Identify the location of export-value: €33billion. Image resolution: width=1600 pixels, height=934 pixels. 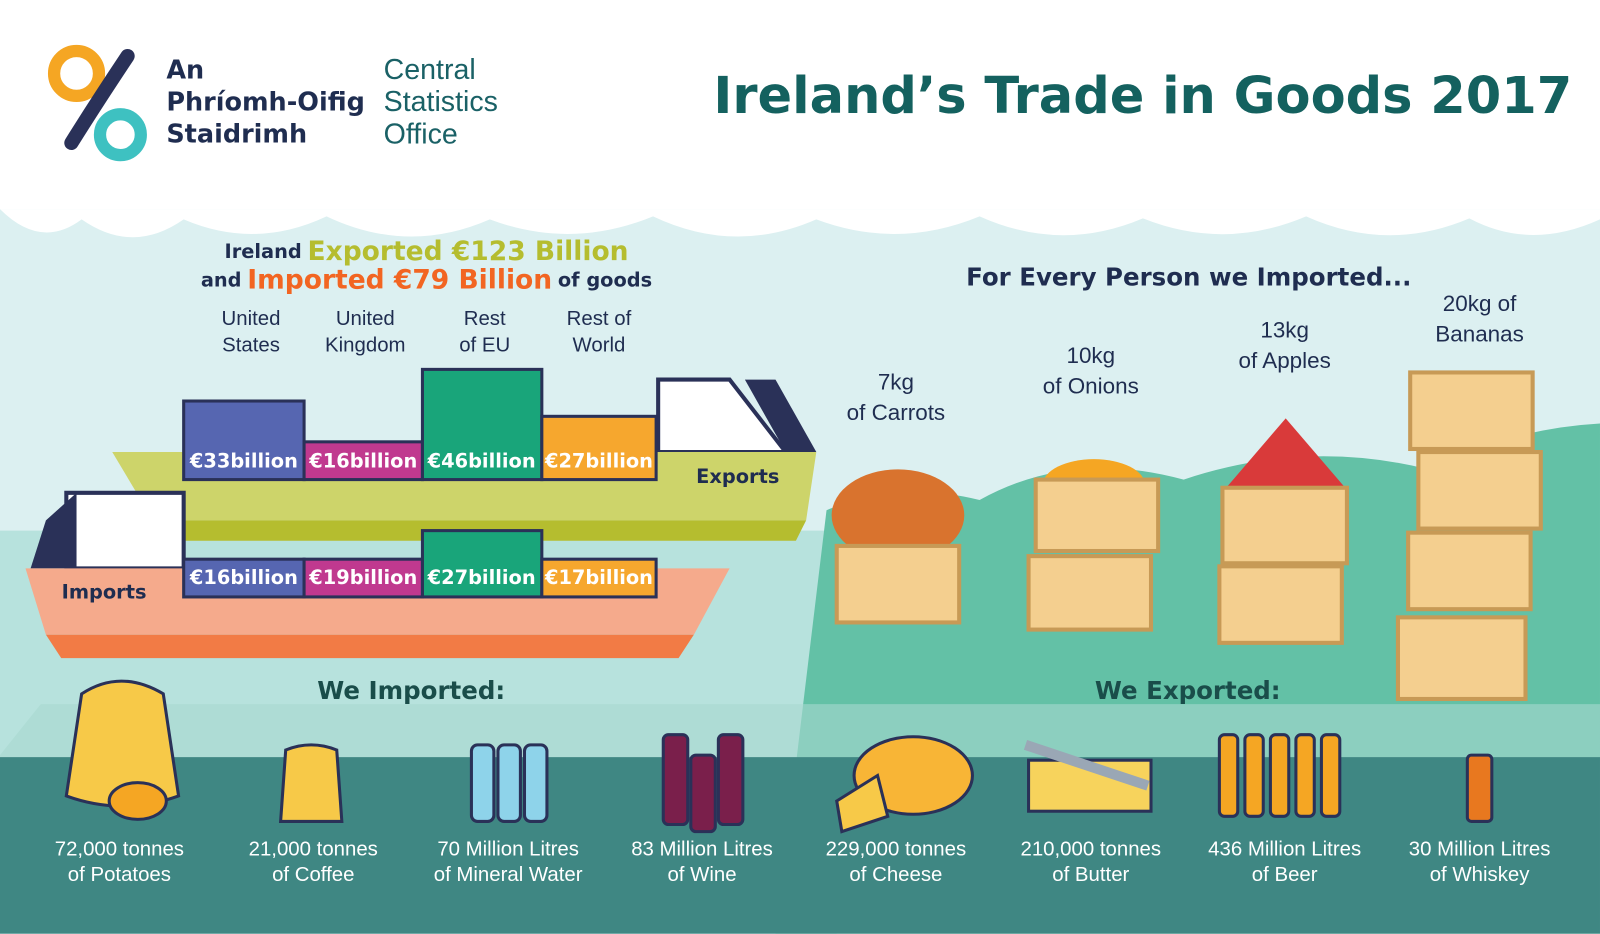
(243, 461).